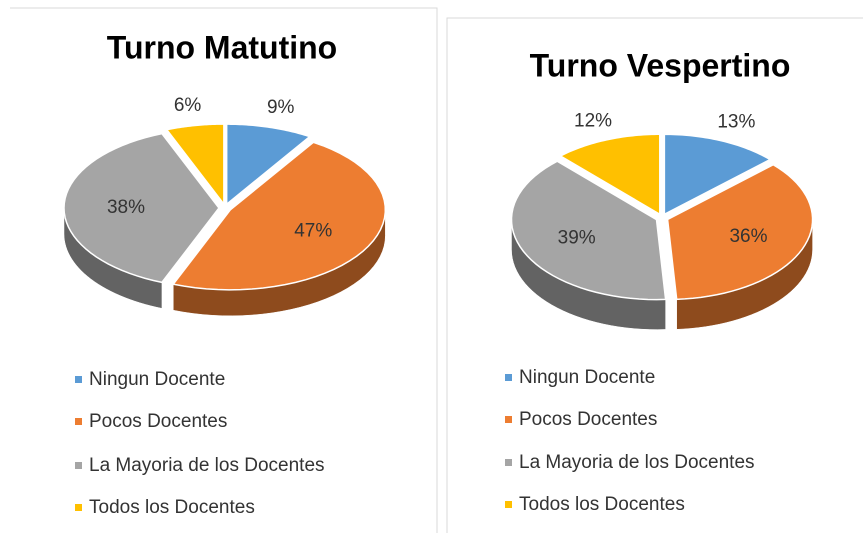 This screenshot has width=863, height=538. Describe the element at coordinates (188, 105) in the screenshot. I see `data-label: 6%` at that location.